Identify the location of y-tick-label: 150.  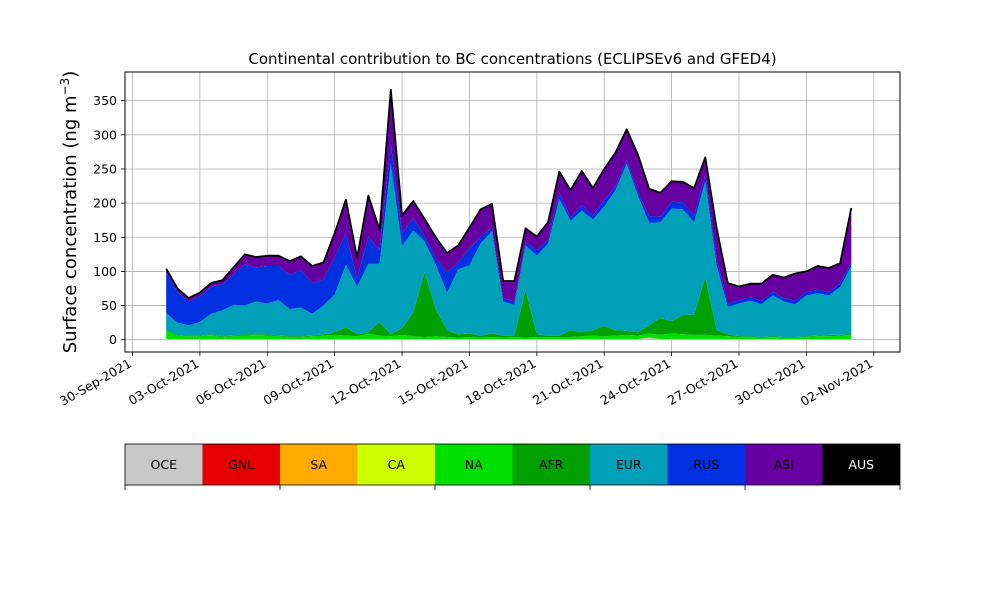
(105, 237).